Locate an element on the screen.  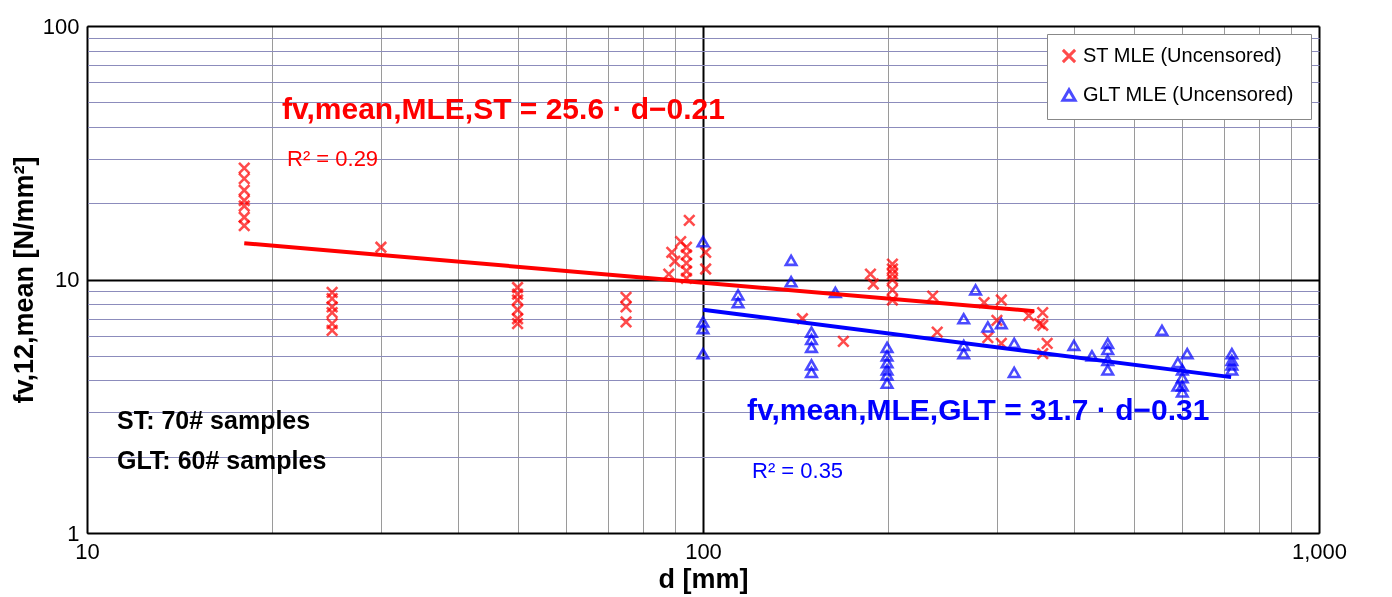
x-axis-title: d [mm] is located at coordinates (703, 578).